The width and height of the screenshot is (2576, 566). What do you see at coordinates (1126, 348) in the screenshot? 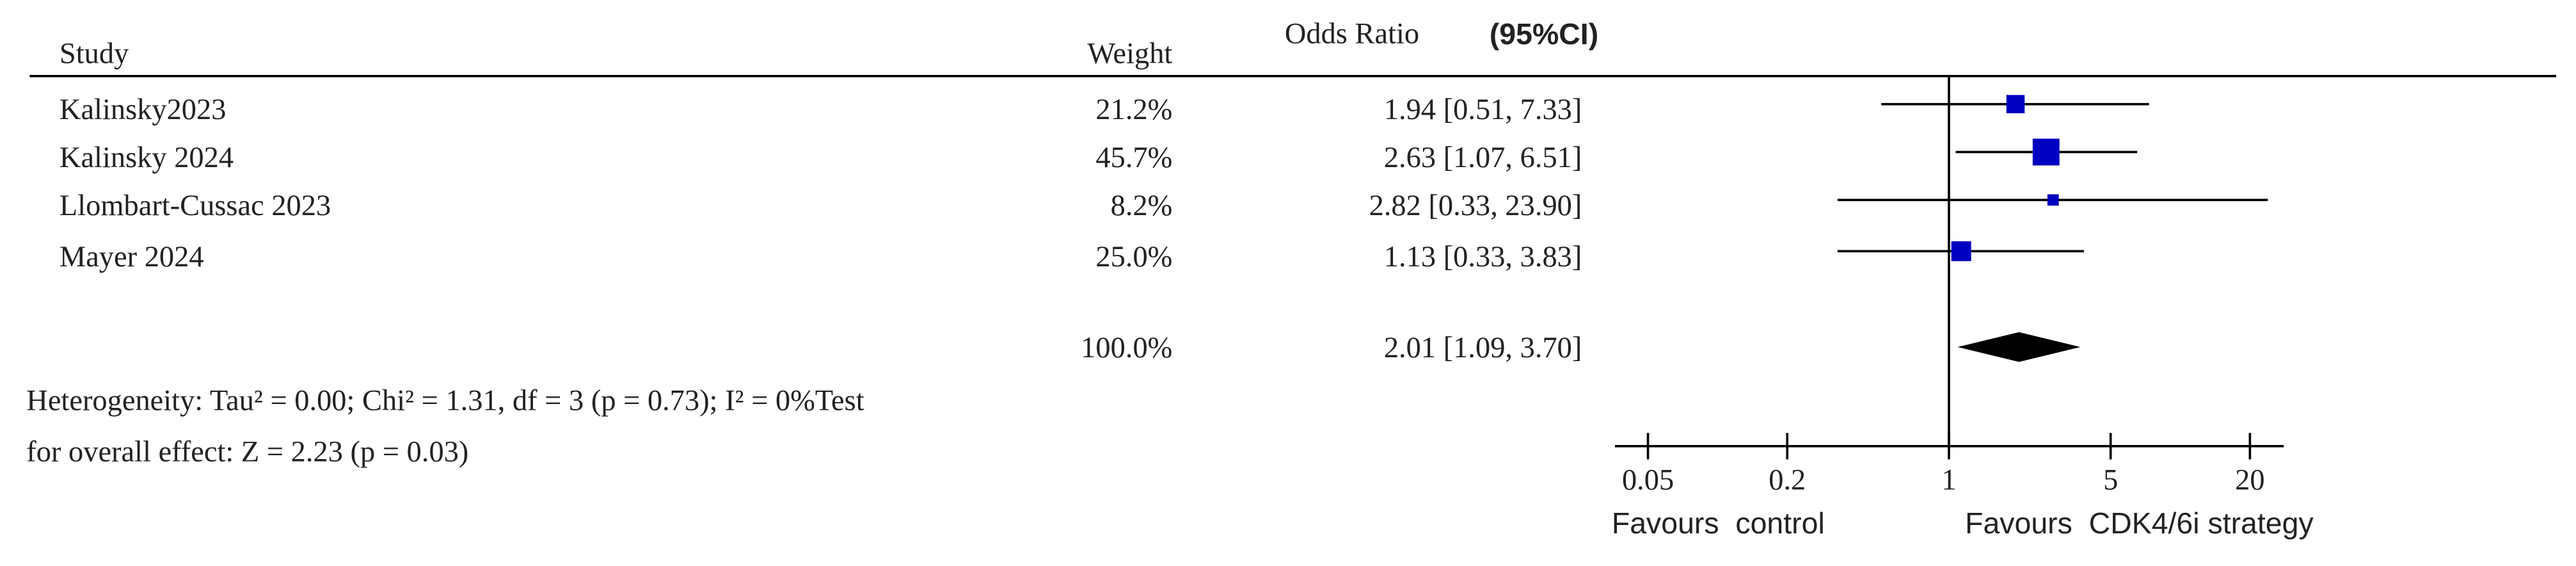
I see `total-weight: 100.0%` at bounding box center [1126, 348].